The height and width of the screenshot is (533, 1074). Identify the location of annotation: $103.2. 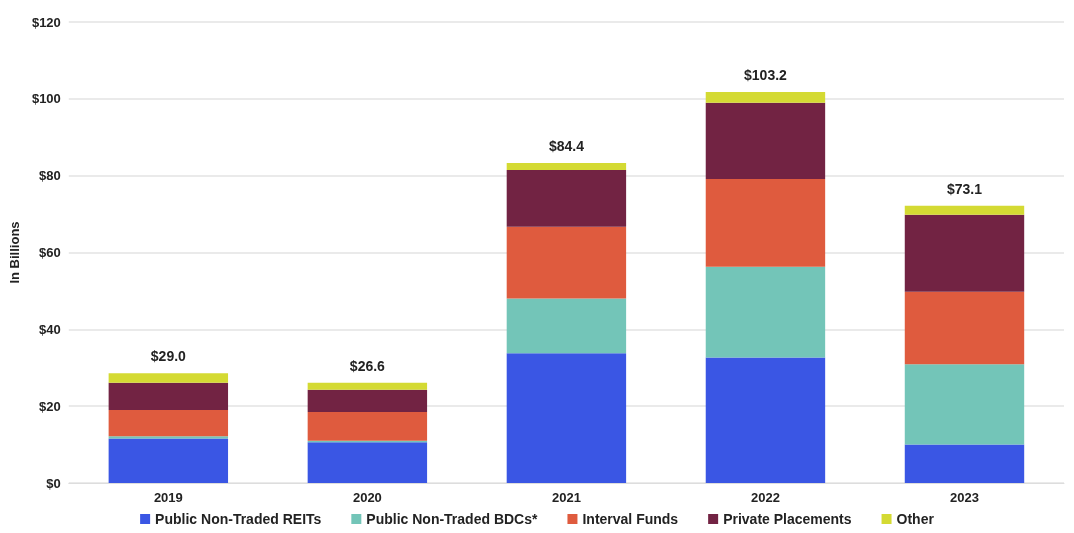
(766, 74).